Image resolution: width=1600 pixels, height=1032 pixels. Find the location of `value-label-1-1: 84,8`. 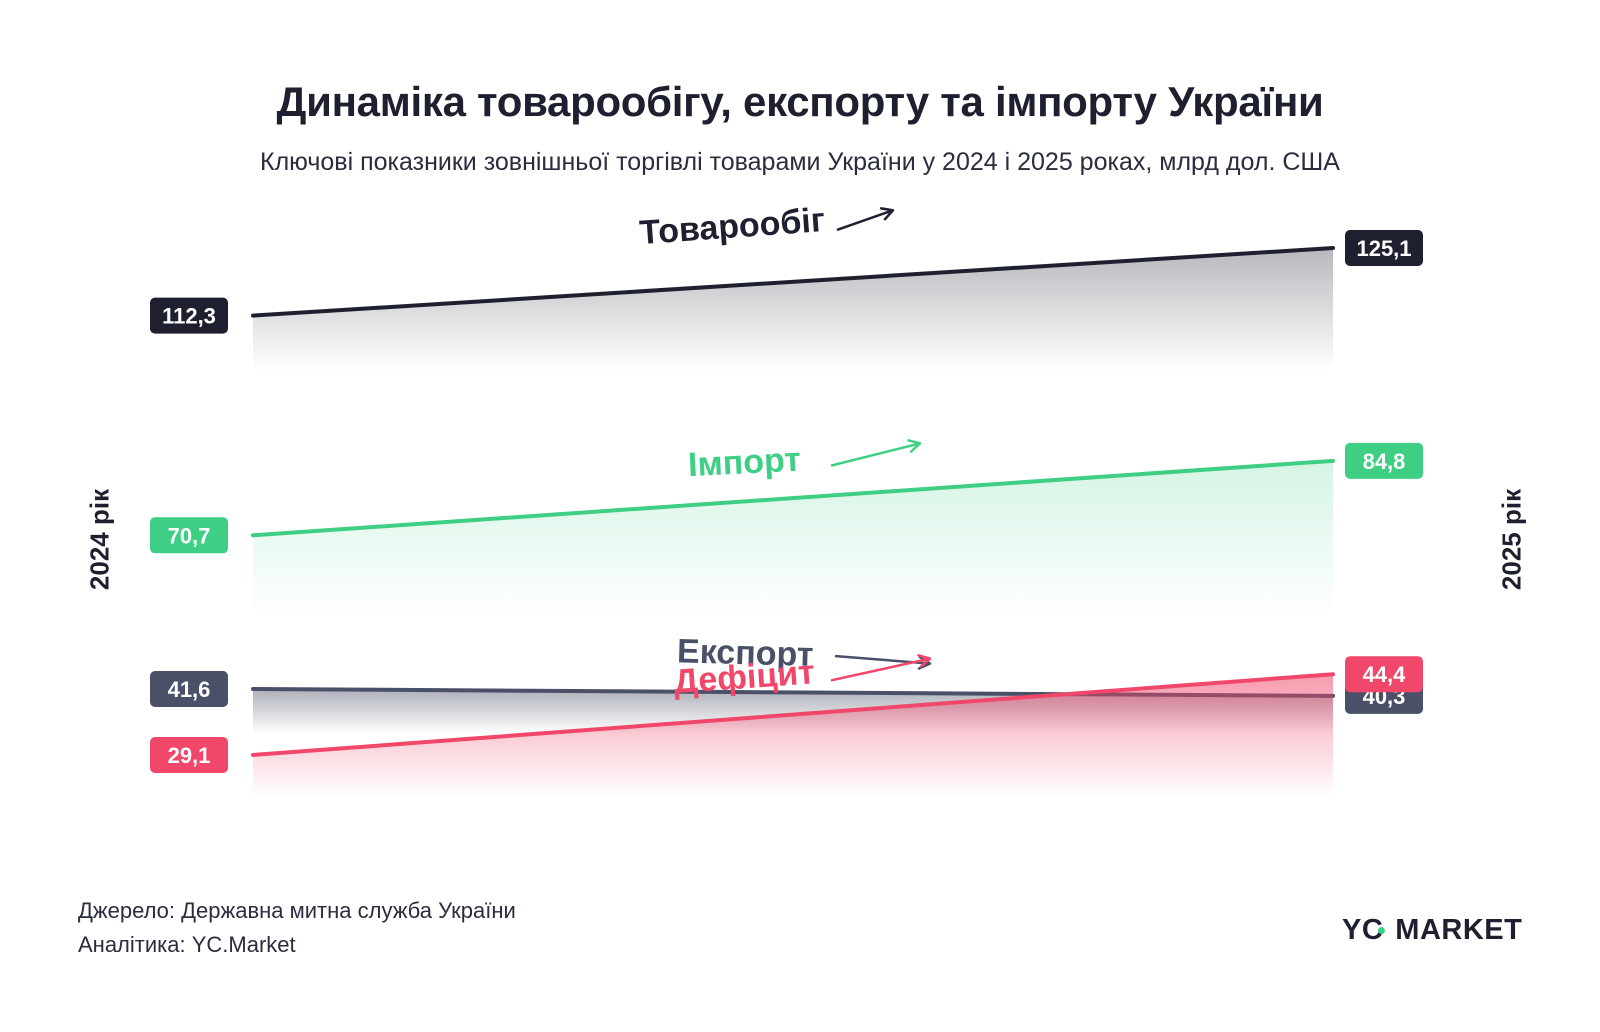

value-label-1-1: 84,8 is located at coordinates (1384, 461).